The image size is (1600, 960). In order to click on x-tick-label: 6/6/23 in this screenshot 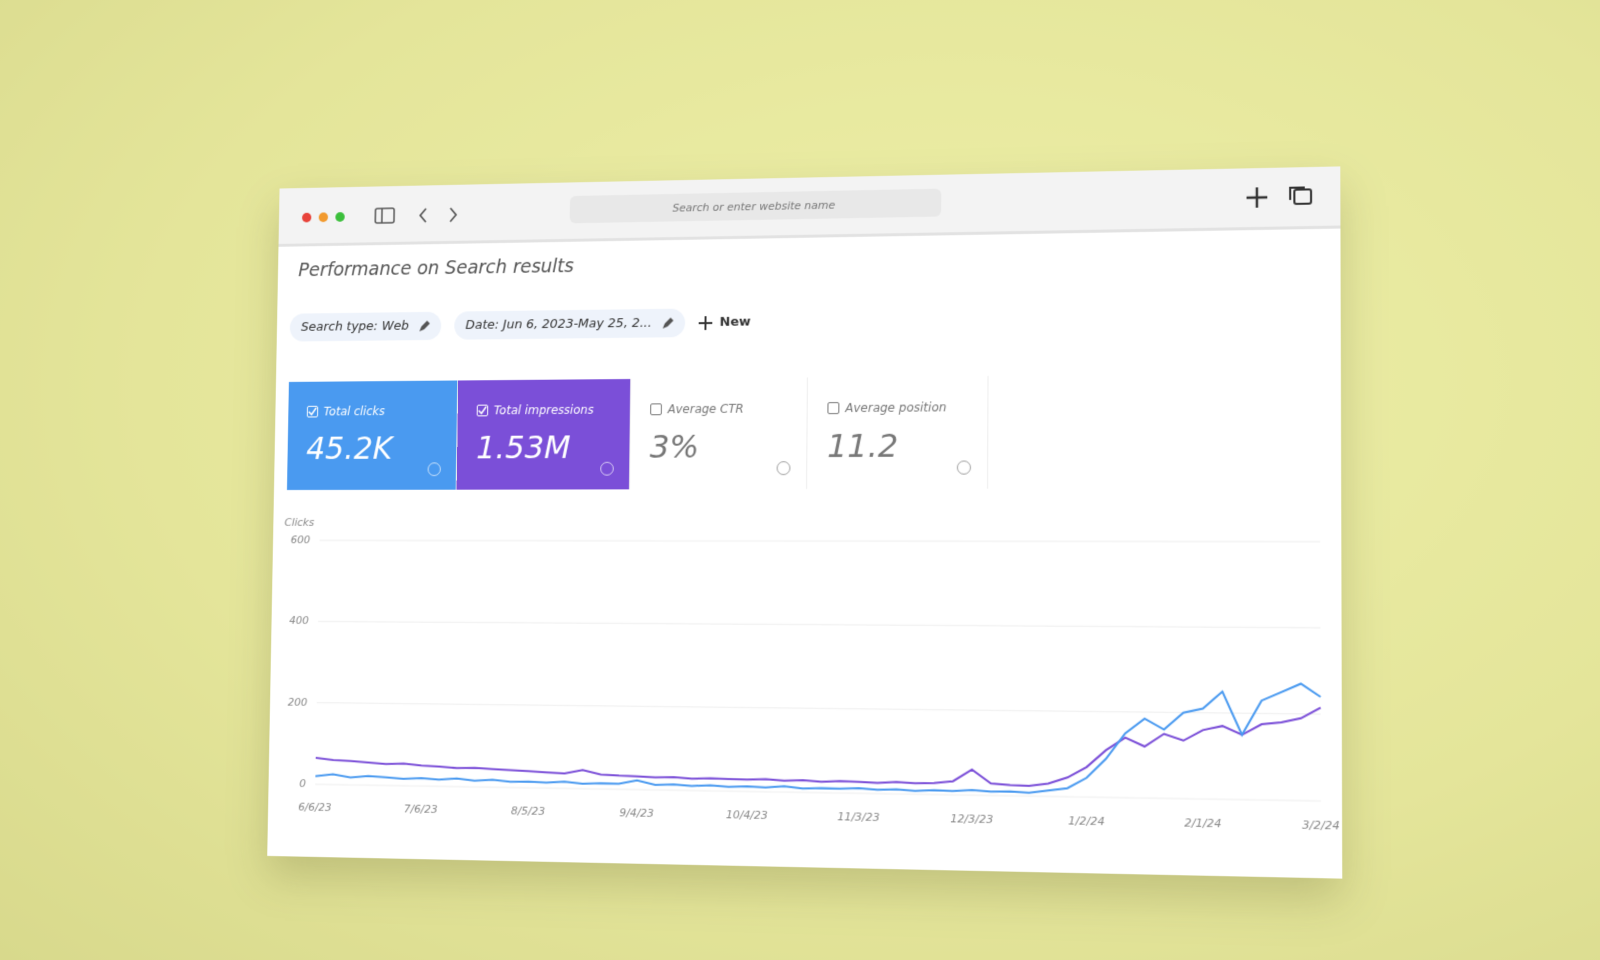, I will do `click(315, 807)`.